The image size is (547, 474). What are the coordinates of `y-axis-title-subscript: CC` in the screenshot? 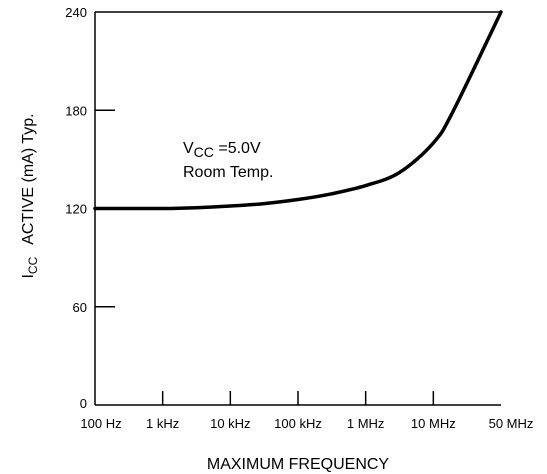 It's located at (33, 265).